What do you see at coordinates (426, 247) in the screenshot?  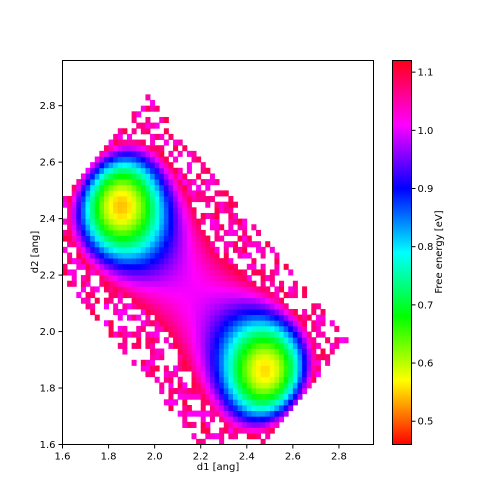 I see `colorbar-tick-label: 0.8` at bounding box center [426, 247].